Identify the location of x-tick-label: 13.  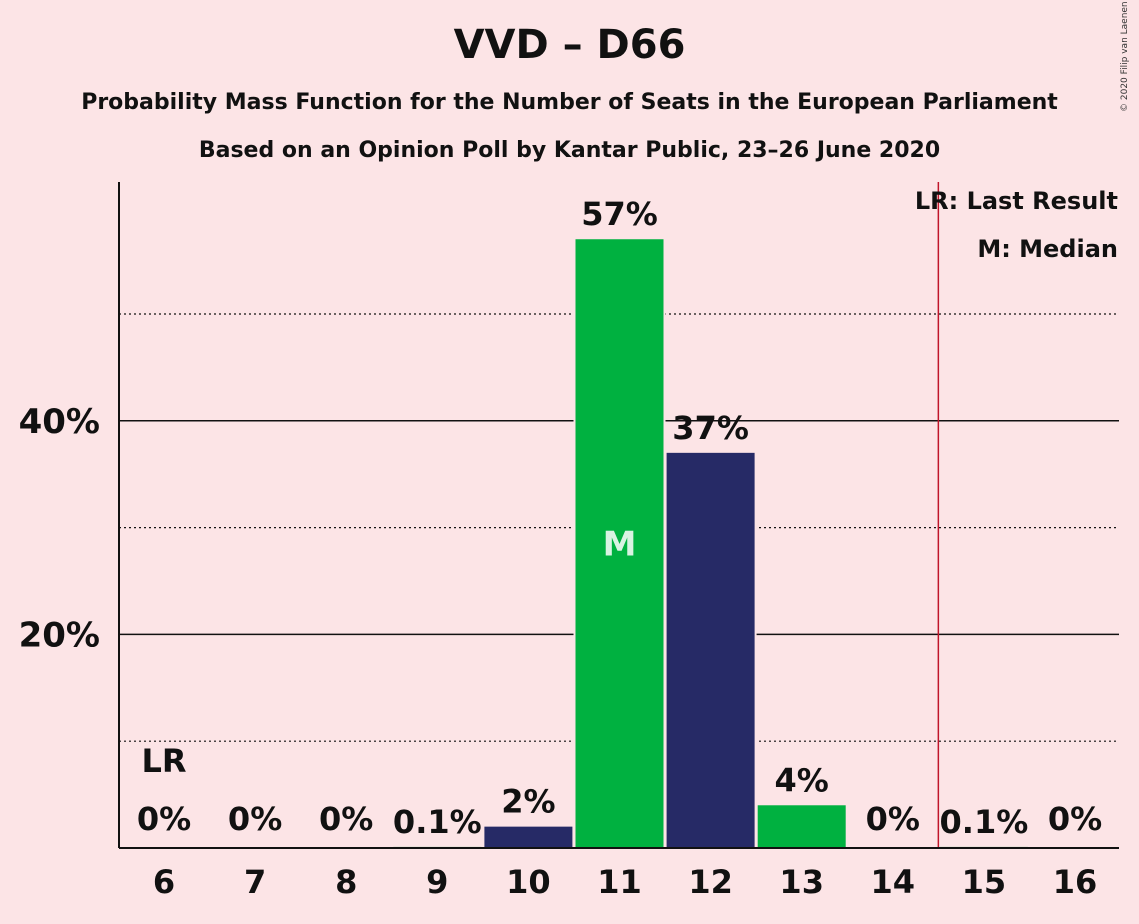
(801, 882).